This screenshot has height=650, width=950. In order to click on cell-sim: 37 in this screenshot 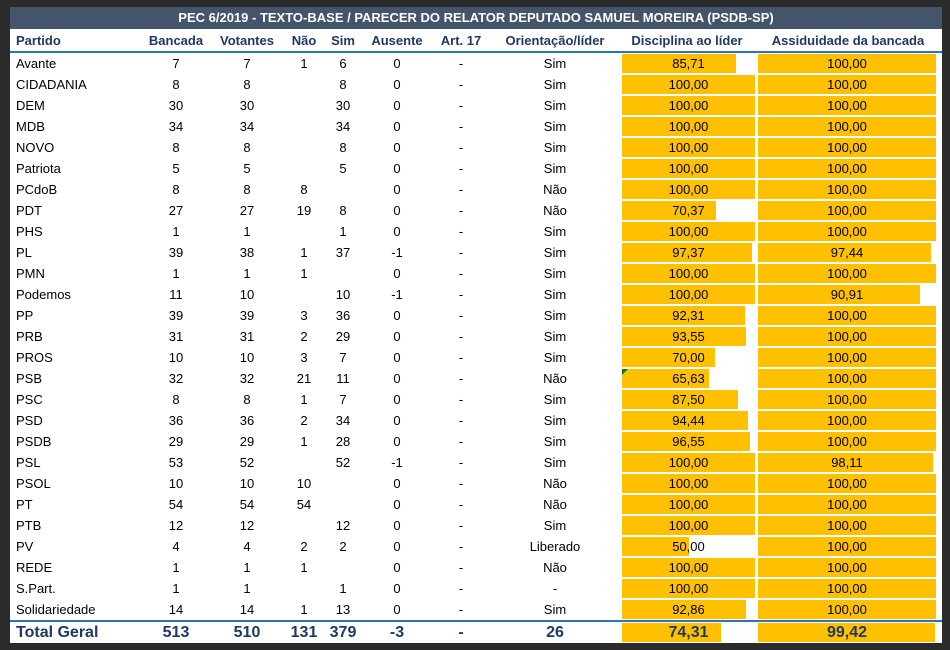, I will do `click(343, 252)`.